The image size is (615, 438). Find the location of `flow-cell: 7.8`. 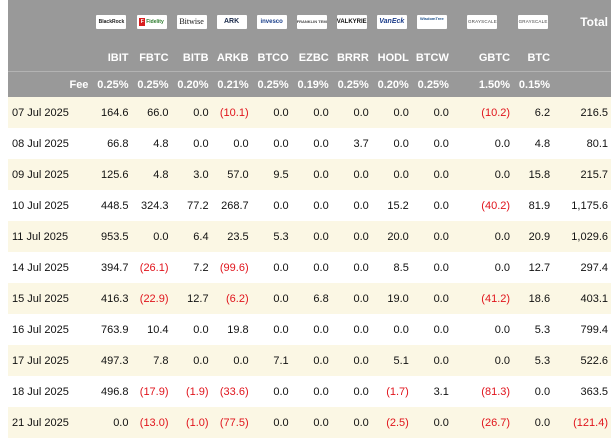

flow-cell: 7.8 is located at coordinates (151, 360).